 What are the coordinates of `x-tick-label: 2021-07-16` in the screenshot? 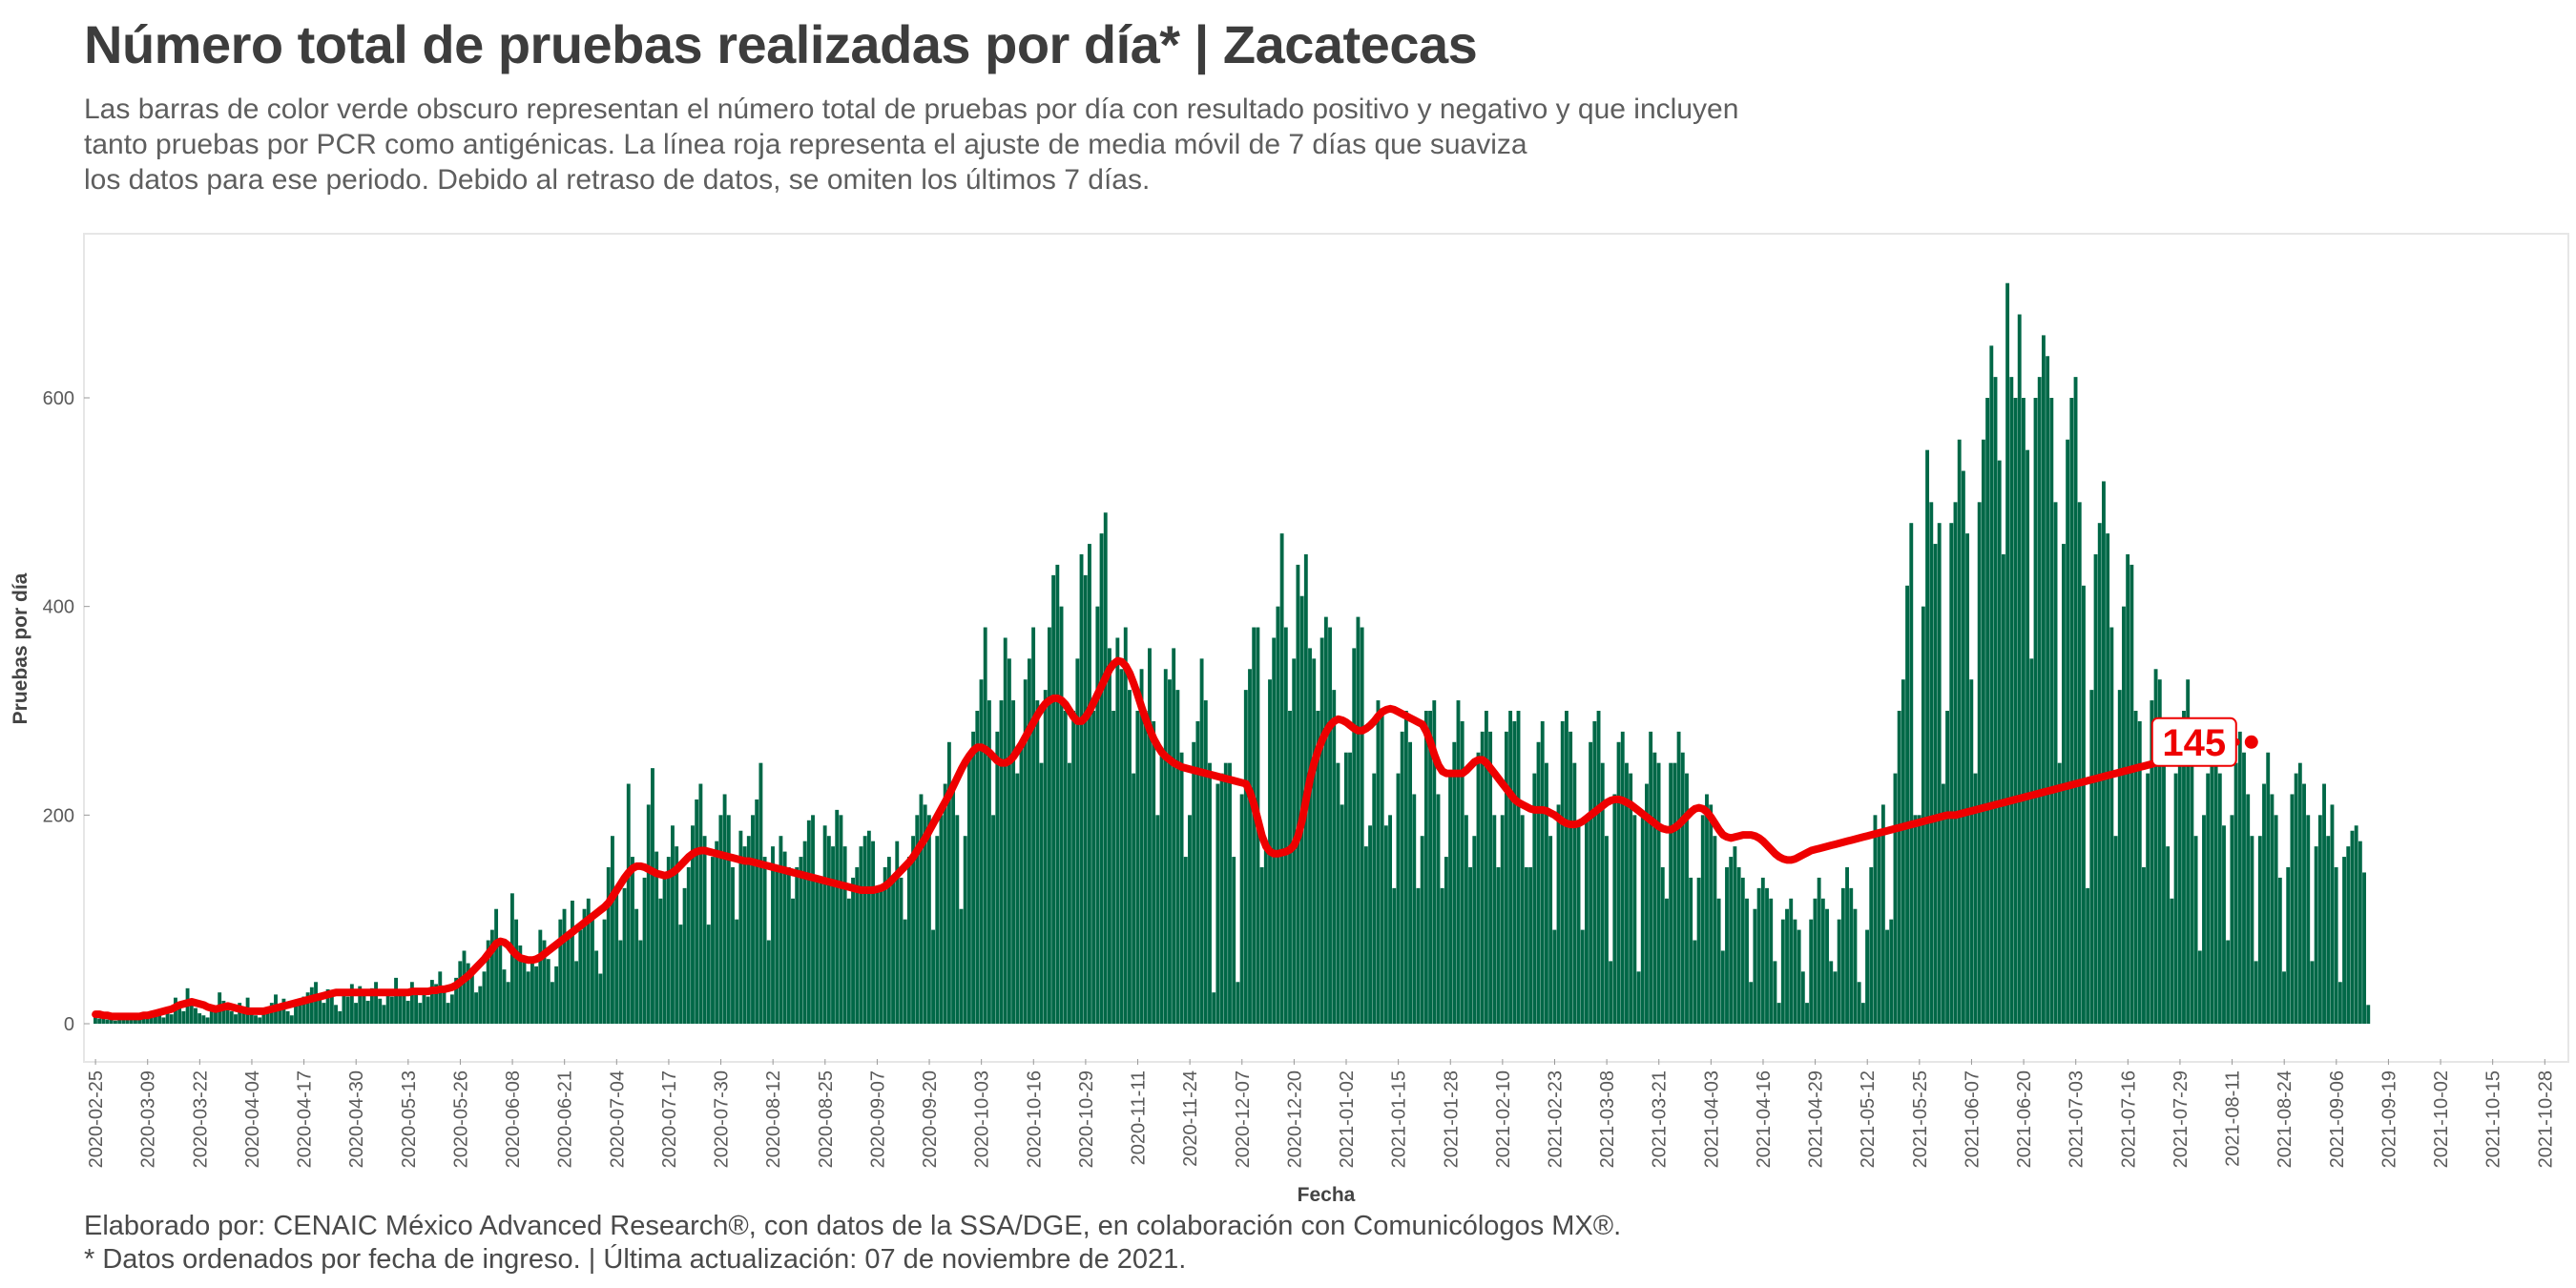 It's located at (2128, 1119).